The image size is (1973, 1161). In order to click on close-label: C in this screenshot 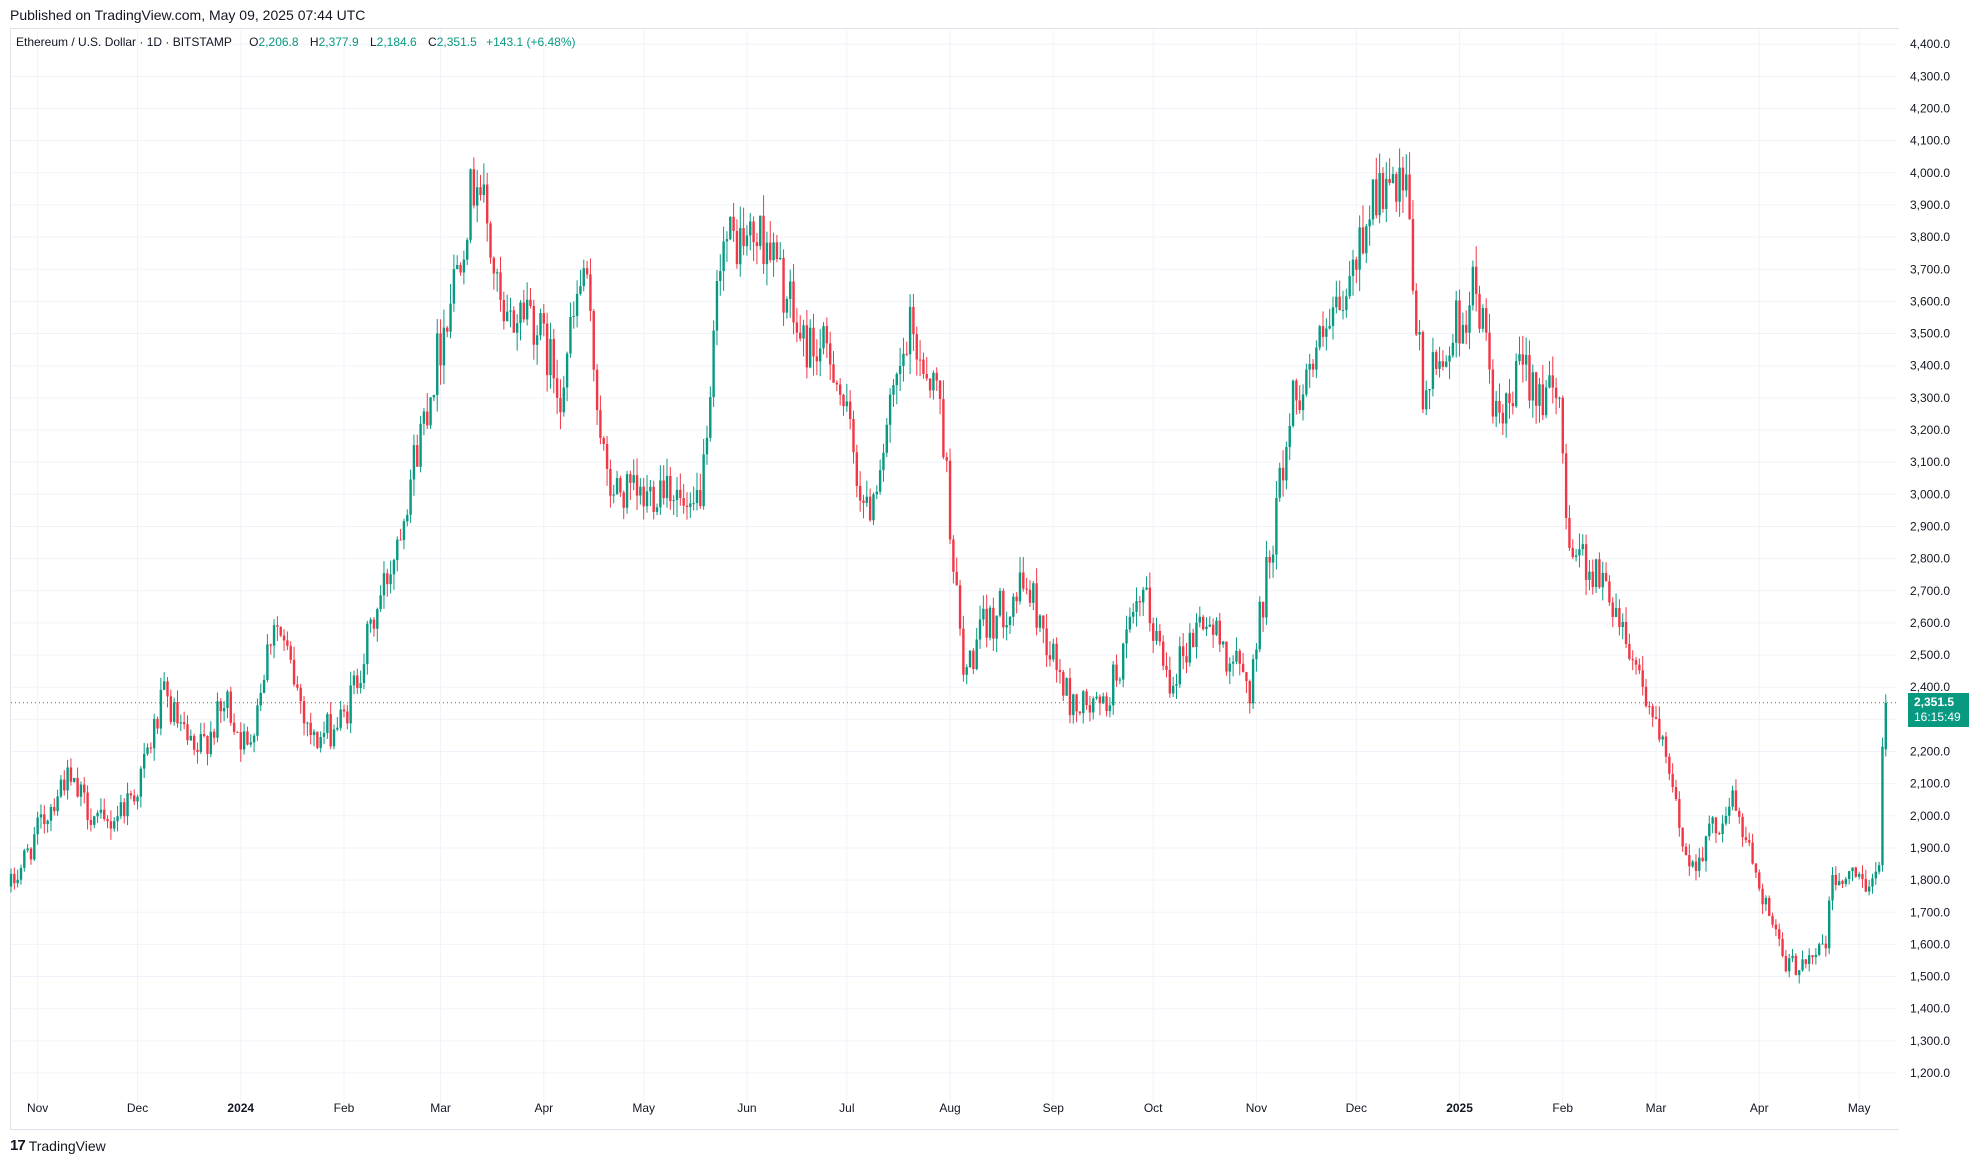, I will do `click(432, 42)`.